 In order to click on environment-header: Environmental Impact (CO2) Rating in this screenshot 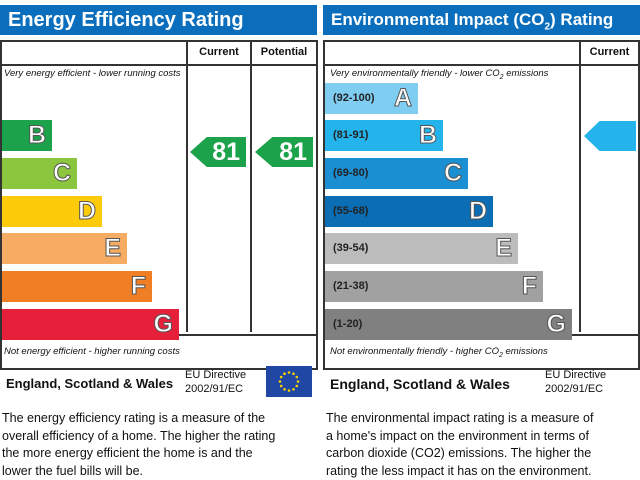, I will do `click(481, 20)`.